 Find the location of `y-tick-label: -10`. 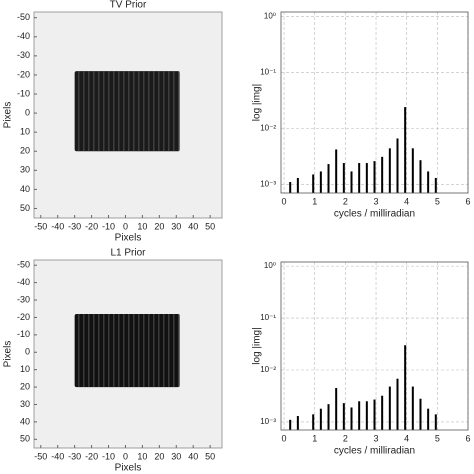

y-tick-label: -10 is located at coordinates (23, 93).